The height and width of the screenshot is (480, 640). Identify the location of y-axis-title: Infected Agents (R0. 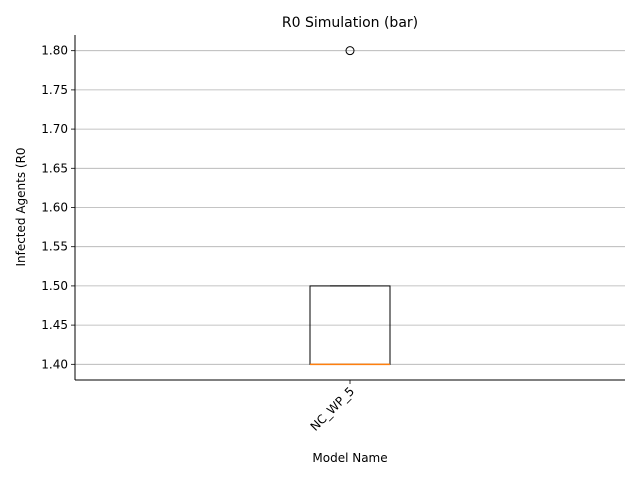
(21, 206).